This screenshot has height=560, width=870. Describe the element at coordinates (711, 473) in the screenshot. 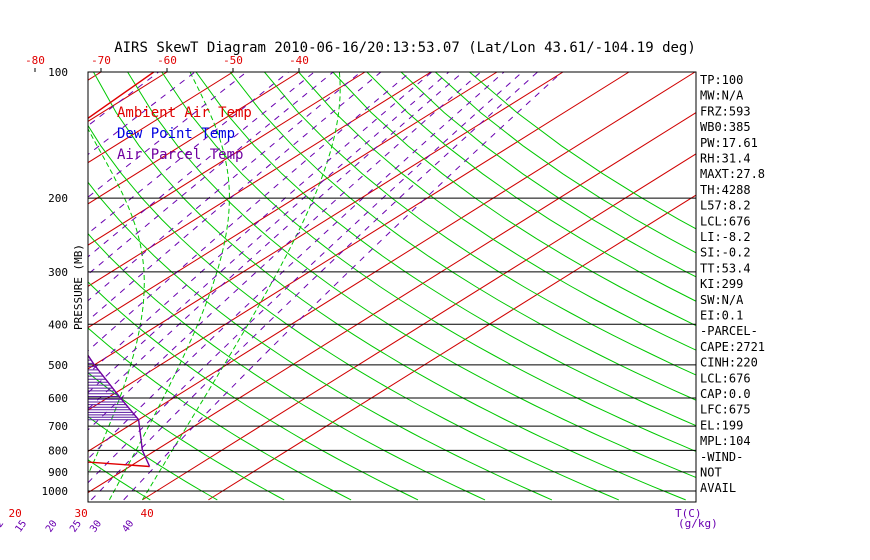

I see `index-value: NOT` at that location.